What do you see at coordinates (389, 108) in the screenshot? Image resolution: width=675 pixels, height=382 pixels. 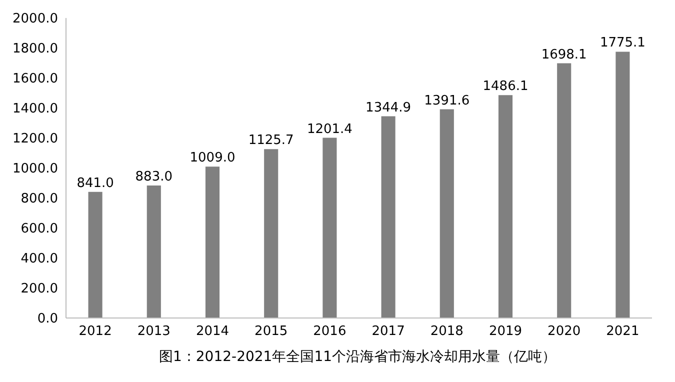 I see `data-label: 1344.9` at bounding box center [389, 108].